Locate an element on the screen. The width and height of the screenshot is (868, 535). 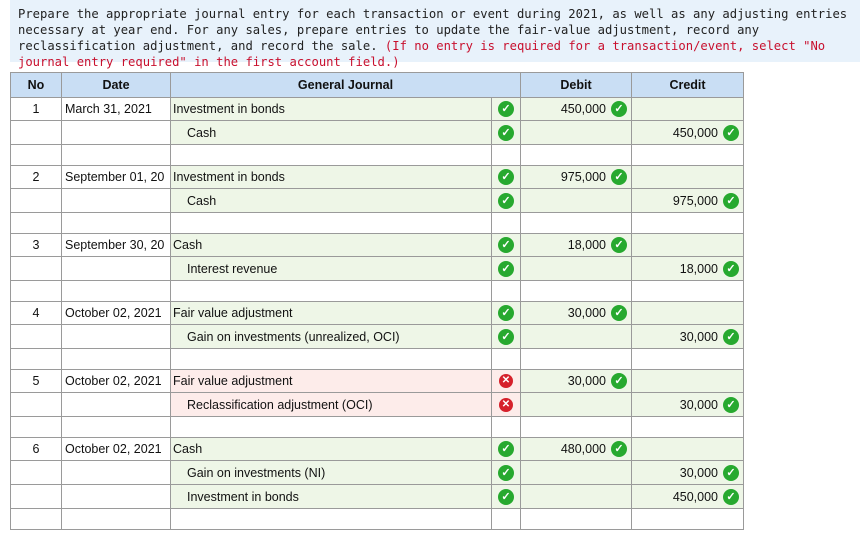
header-debit: Debit is located at coordinates (576, 85).